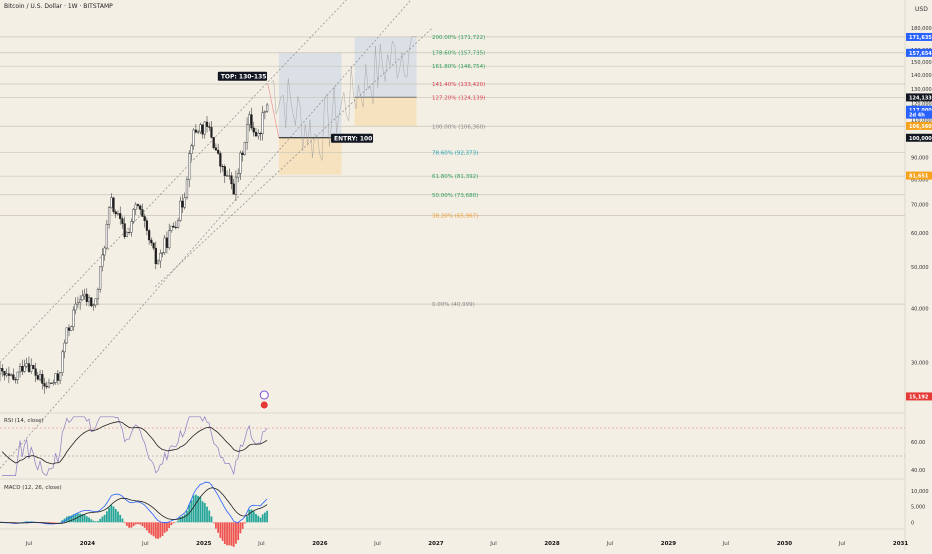 Image resolution: width=932 pixels, height=554 pixels. Describe the element at coordinates (458, 85) in the screenshot. I see `fib-level-label: 141.40% (133,420)` at that location.